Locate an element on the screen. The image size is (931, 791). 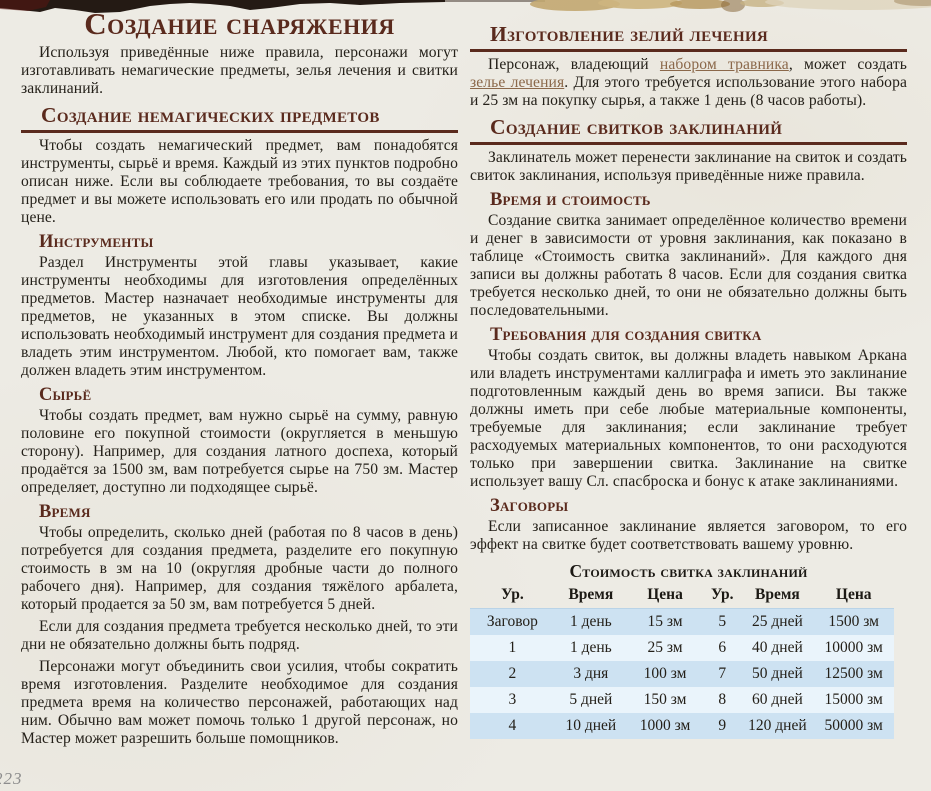
subsection-heading-scroll-requirements: Требования для создания свитка is located at coordinates (626, 335).